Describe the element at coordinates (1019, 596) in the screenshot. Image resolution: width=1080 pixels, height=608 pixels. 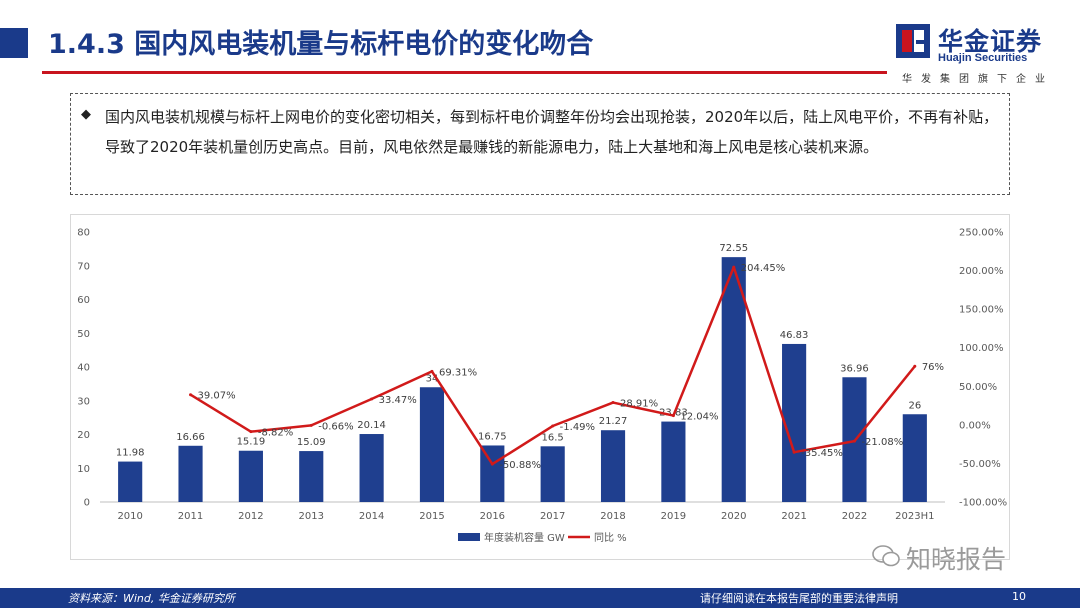
I see `page-number: 10` at that location.